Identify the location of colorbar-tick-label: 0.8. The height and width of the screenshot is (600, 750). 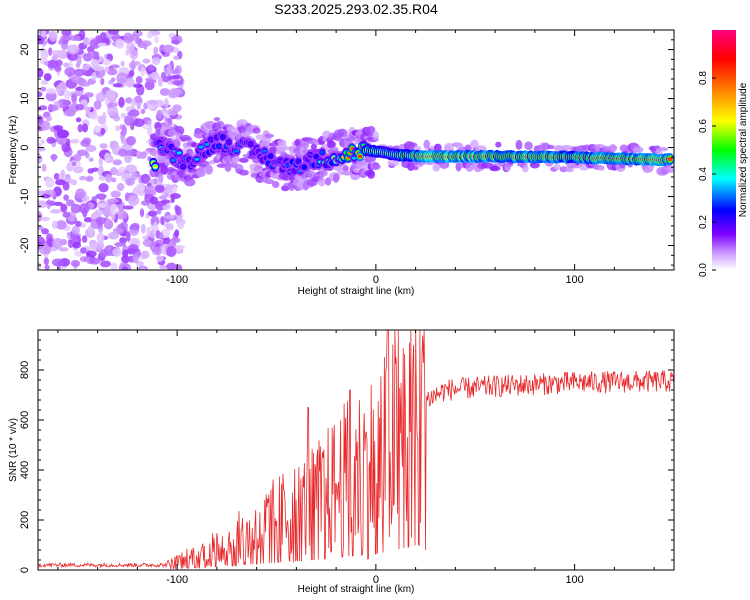
(703, 78).